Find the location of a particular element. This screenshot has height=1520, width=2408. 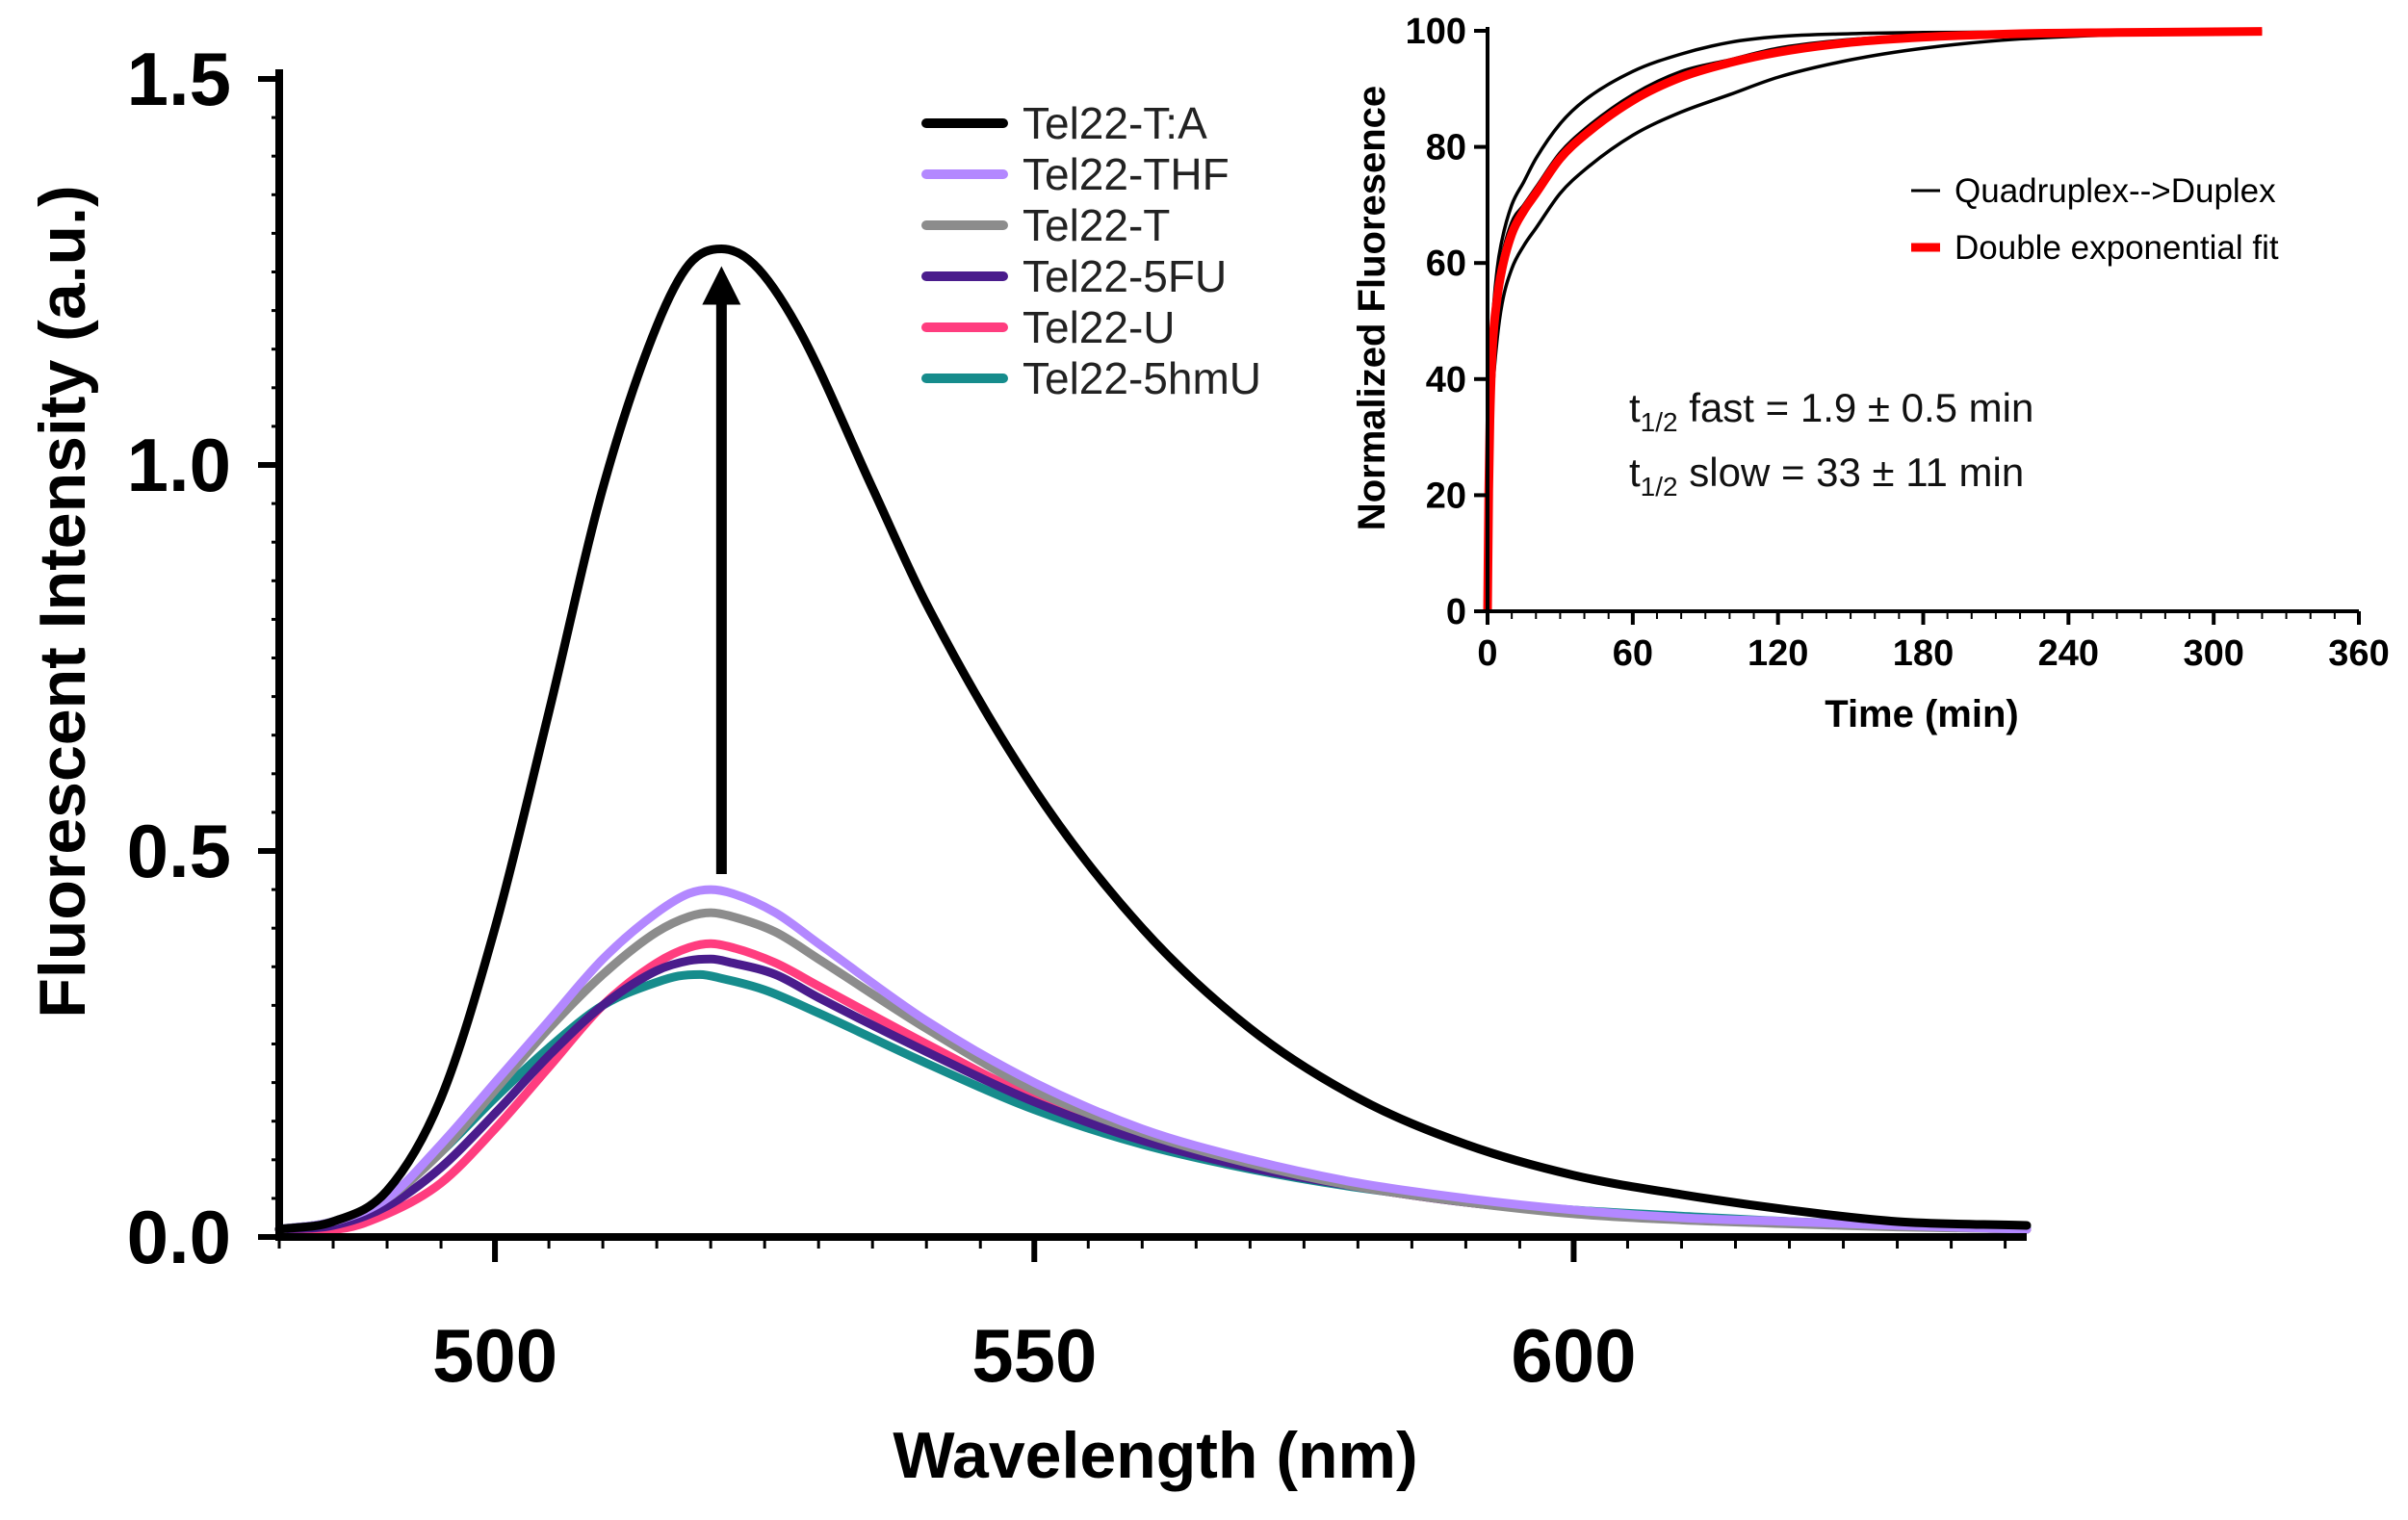

legend-label-tel22-5hmu: Tel22-5hmU is located at coordinates (1142, 378).